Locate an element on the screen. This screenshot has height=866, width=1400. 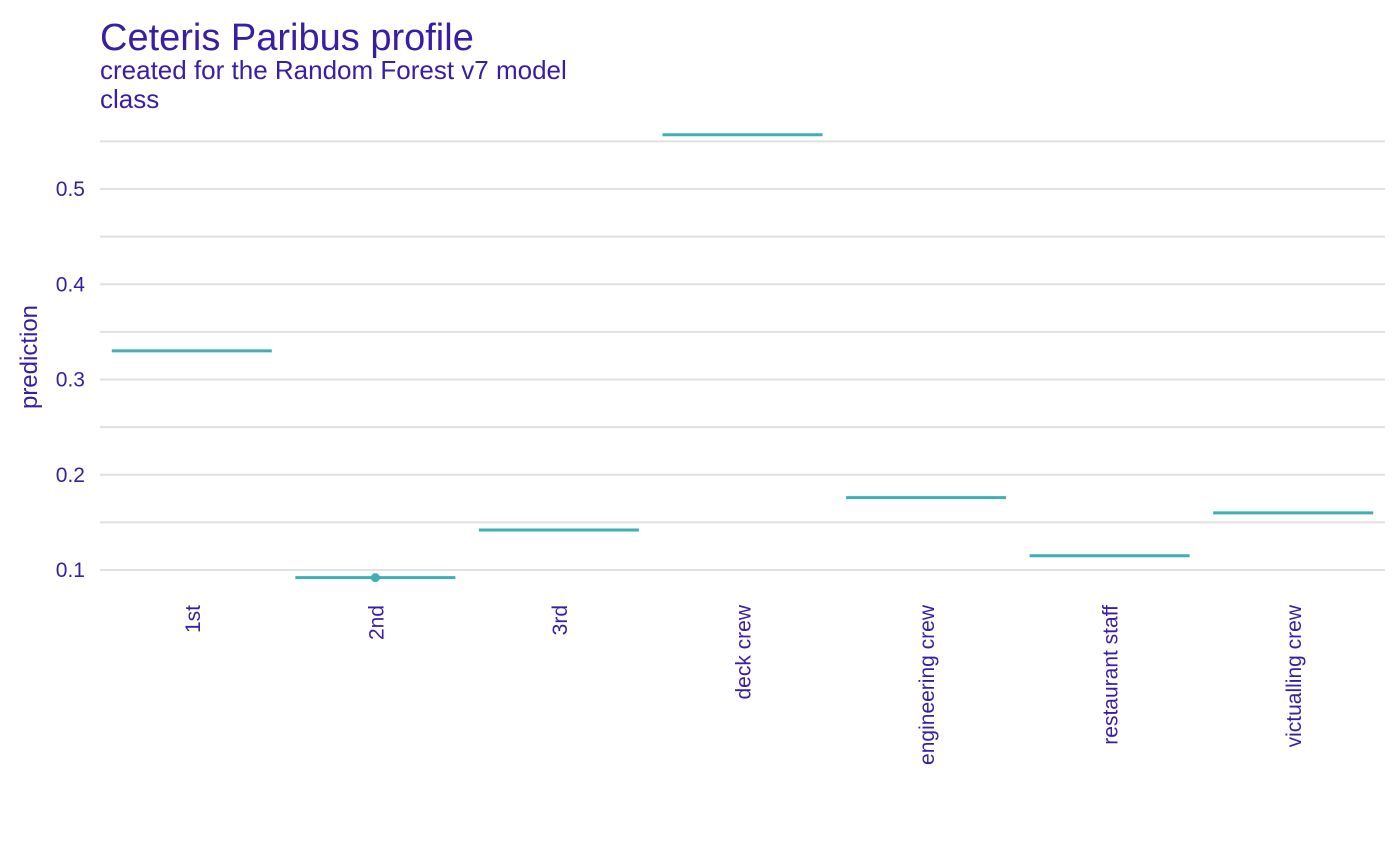
x-tick-label: 2nd is located at coordinates (376, 622).